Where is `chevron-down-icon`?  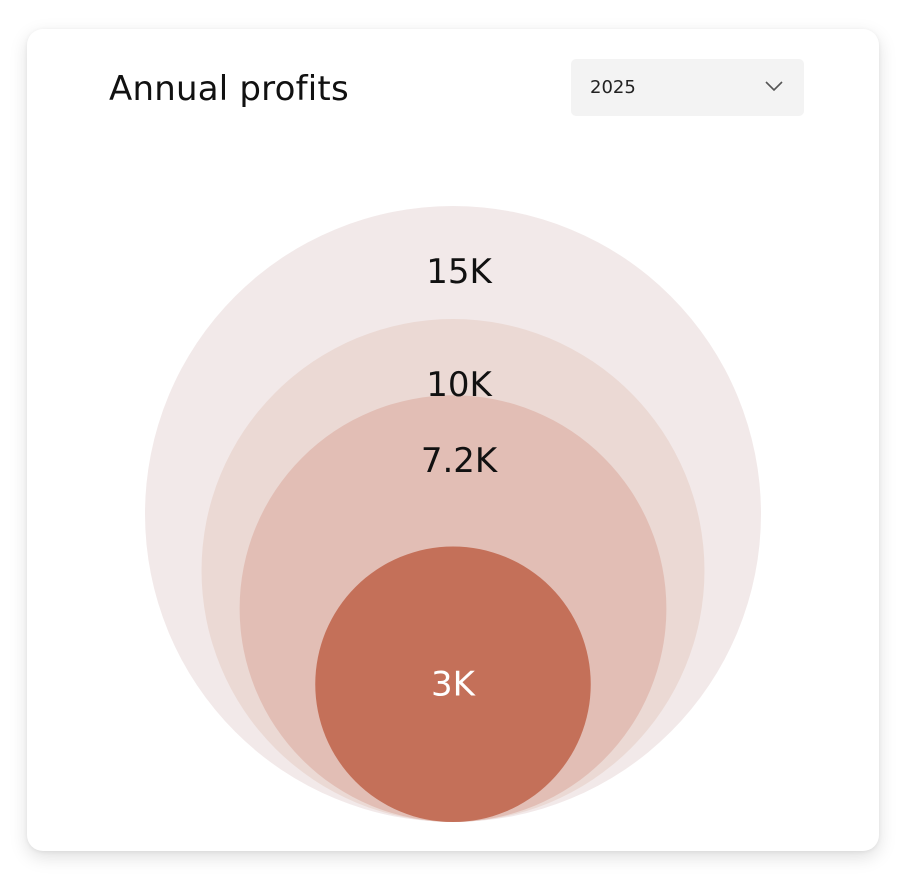
chevron-down-icon is located at coordinates (774, 86).